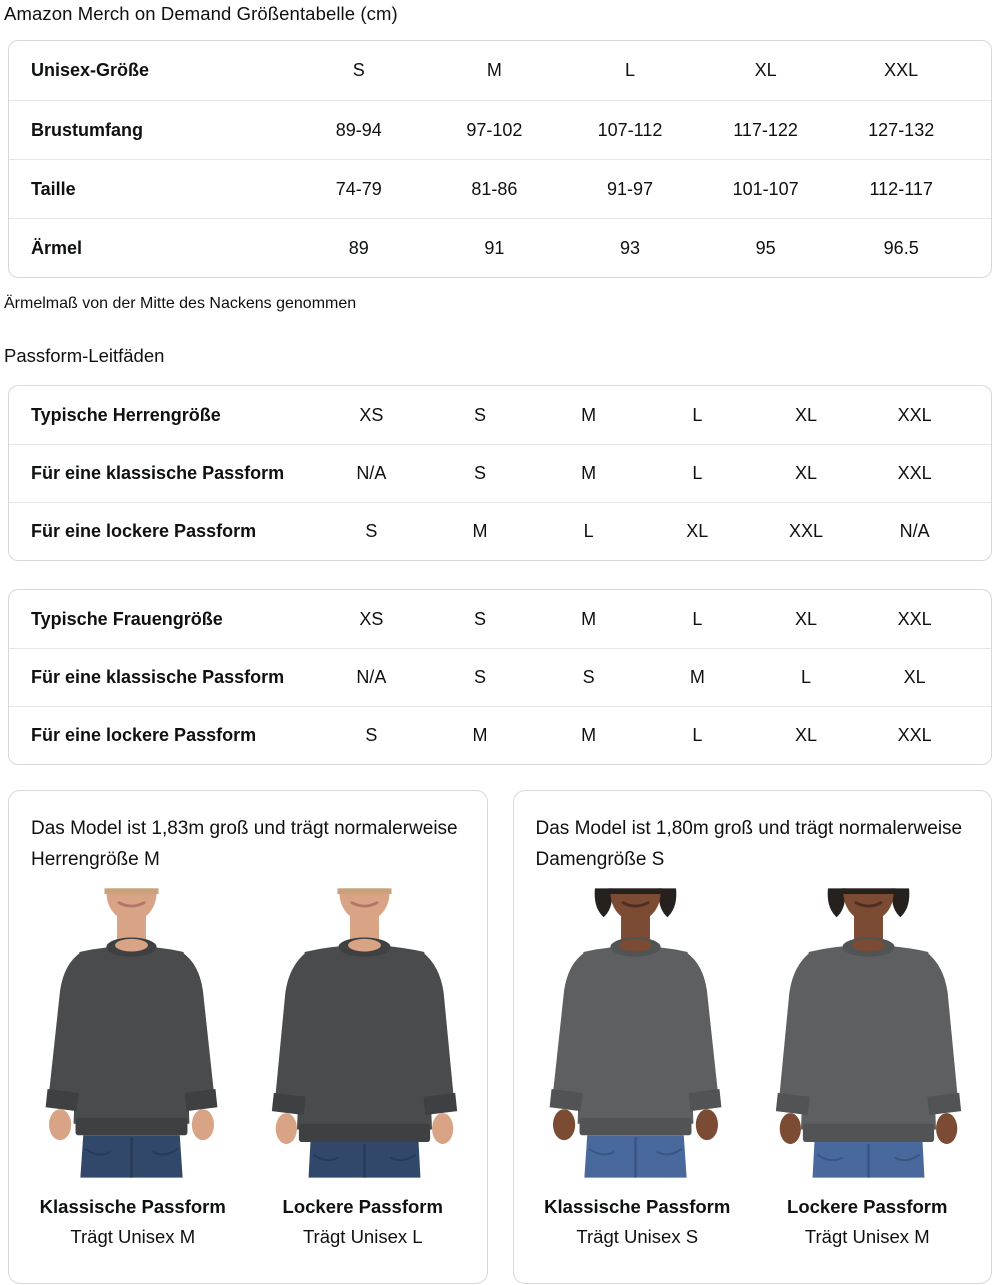  I want to click on male-model-classic-fit-photo, so click(131, 1033).